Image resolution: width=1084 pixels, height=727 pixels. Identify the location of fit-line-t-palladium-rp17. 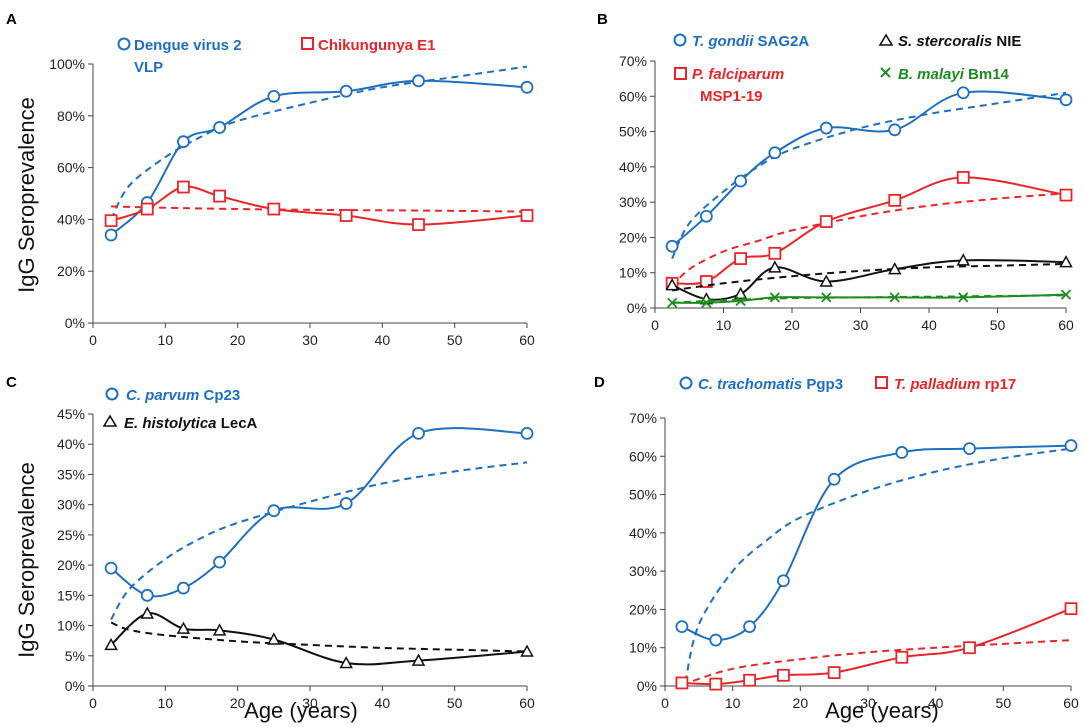
(876, 662).